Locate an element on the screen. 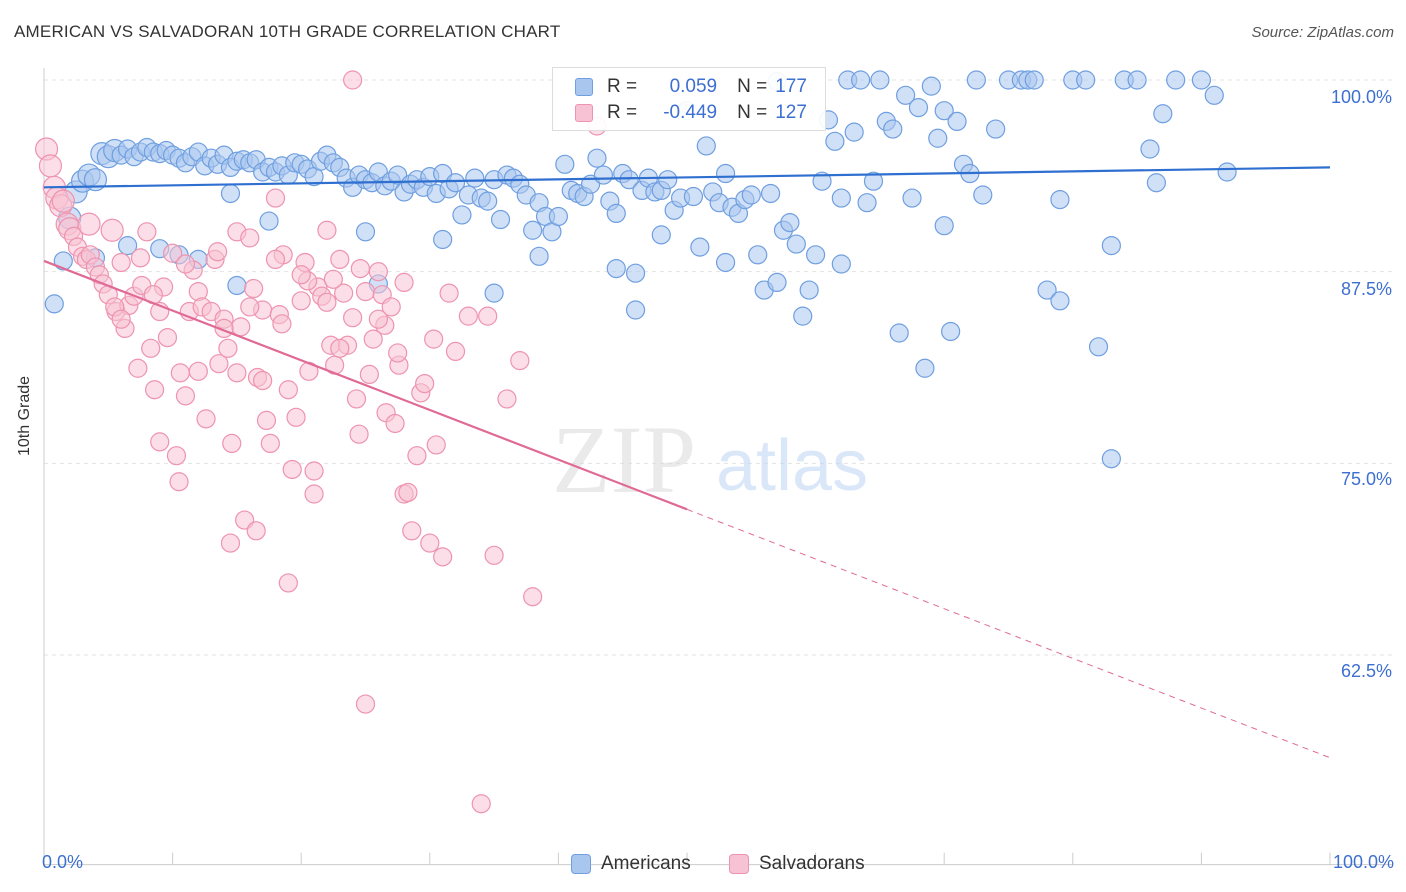 The width and height of the screenshot is (1406, 892). legend-n-value: 177 is located at coordinates (791, 86).